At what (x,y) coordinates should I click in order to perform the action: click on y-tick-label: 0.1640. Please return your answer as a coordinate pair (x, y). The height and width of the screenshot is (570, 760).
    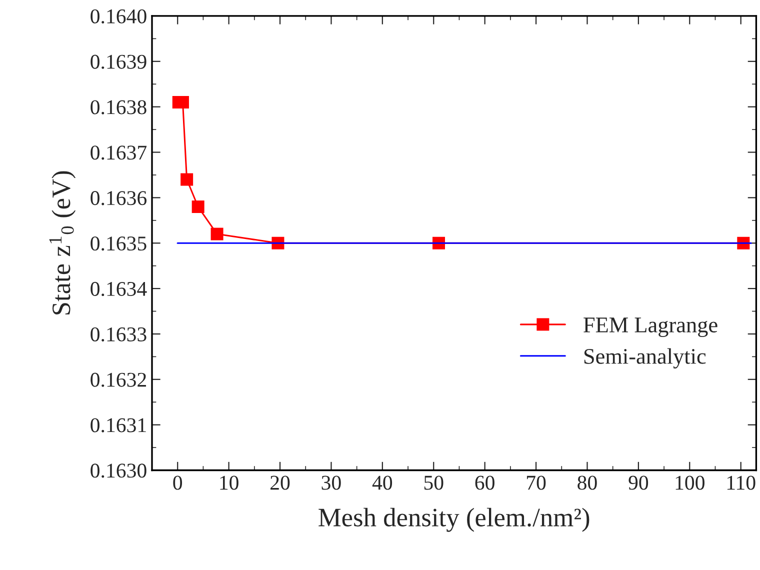
    Looking at the image, I should click on (118, 16).